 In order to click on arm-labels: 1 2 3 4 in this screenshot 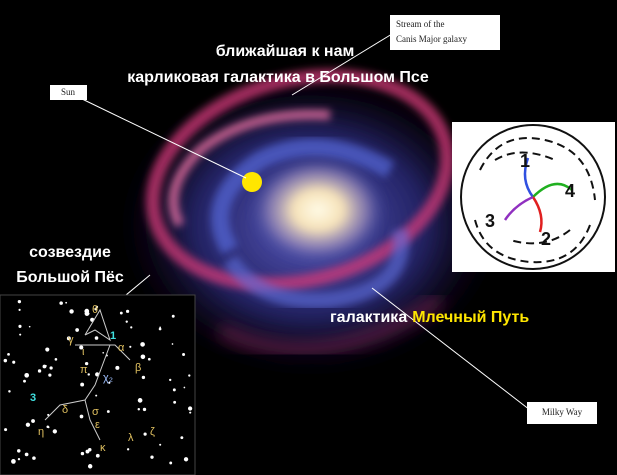, I will do `click(530, 200)`.